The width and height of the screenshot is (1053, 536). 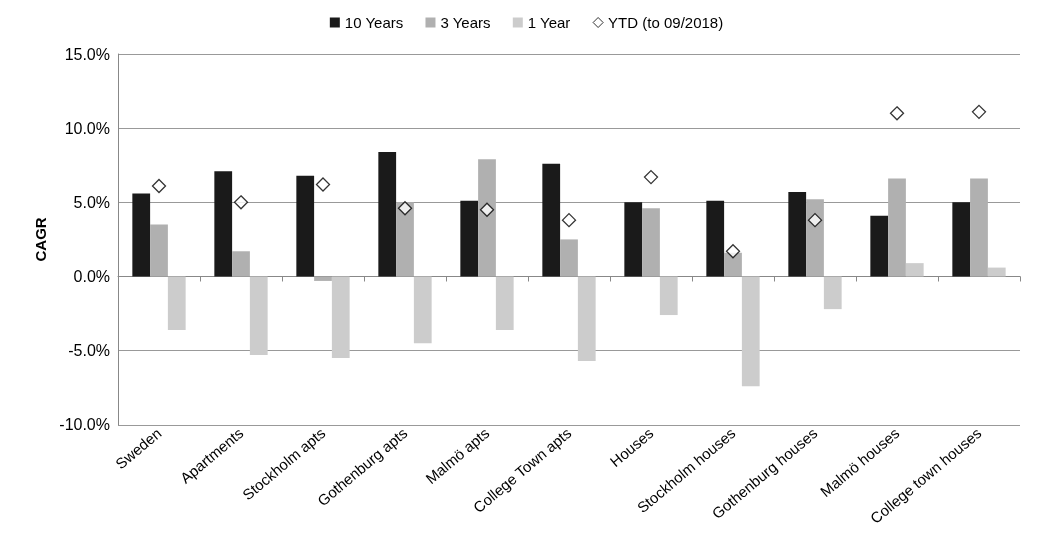 I want to click on legend-label: 3 Years, so click(x=465, y=22).